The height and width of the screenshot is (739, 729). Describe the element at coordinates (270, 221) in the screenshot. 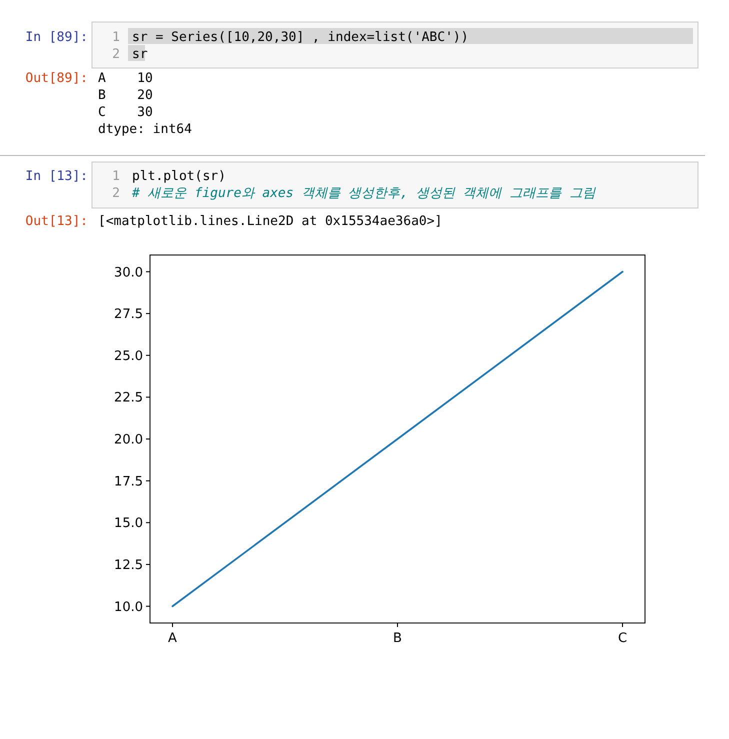

I see `text: [<matplotlib.lines.Line2D at 0x15534ae36a0>]` at that location.